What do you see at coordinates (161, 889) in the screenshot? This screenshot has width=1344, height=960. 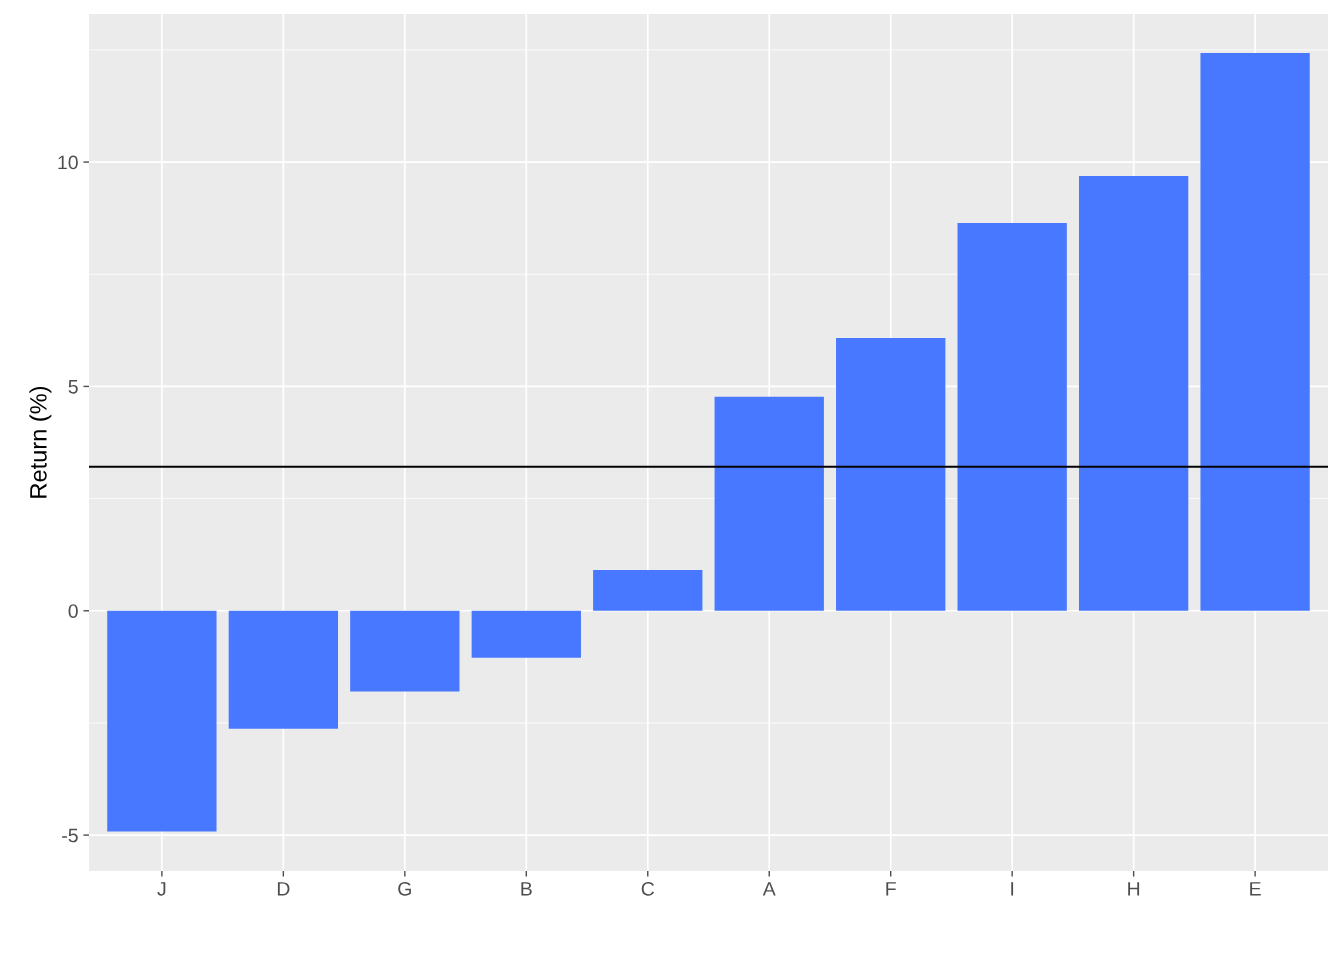 I see `x-tick-label: J` at bounding box center [161, 889].